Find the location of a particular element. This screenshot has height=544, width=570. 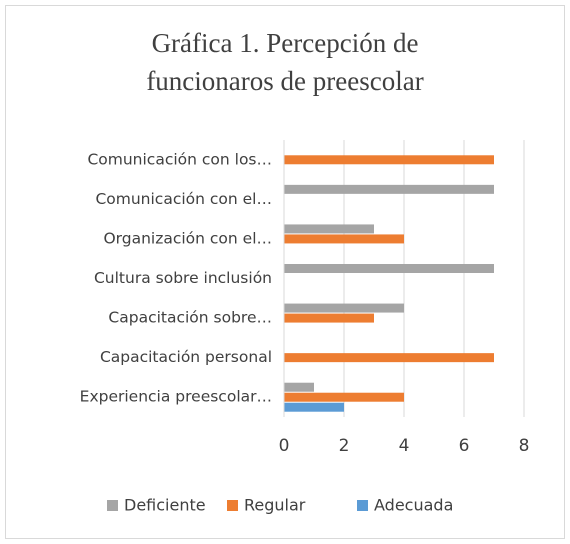

x-tick-label: 6 is located at coordinates (464, 446).